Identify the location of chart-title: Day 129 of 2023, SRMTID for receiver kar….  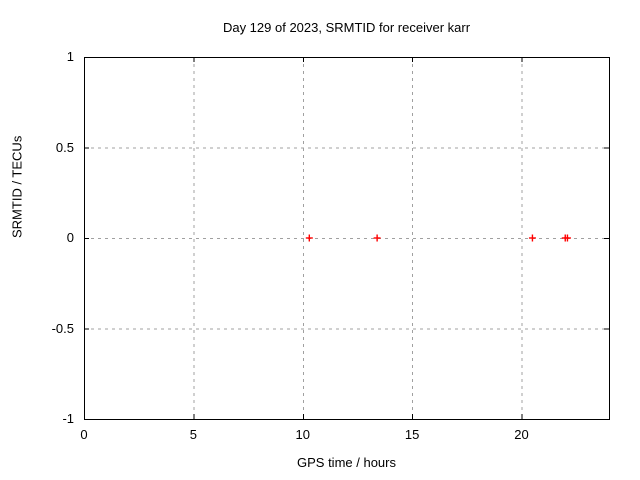
(346, 27).